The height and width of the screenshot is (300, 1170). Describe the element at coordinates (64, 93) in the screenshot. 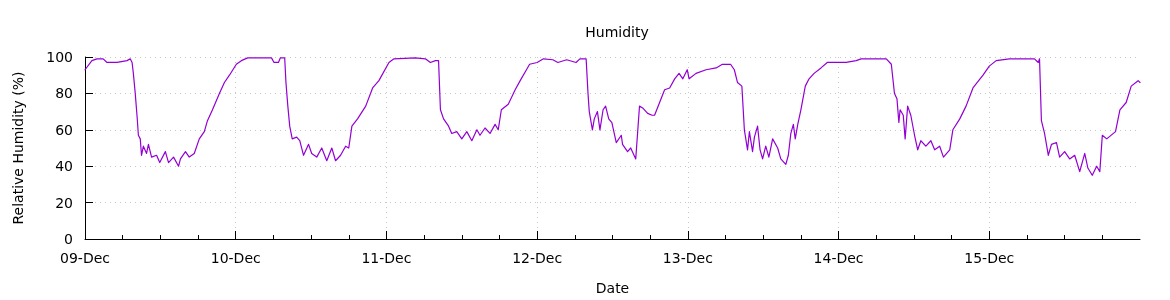

I see `y-tick-label: 80` at that location.